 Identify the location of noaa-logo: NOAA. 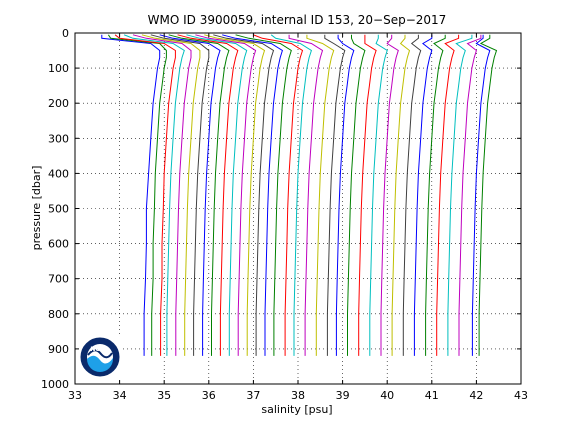
(100, 357).